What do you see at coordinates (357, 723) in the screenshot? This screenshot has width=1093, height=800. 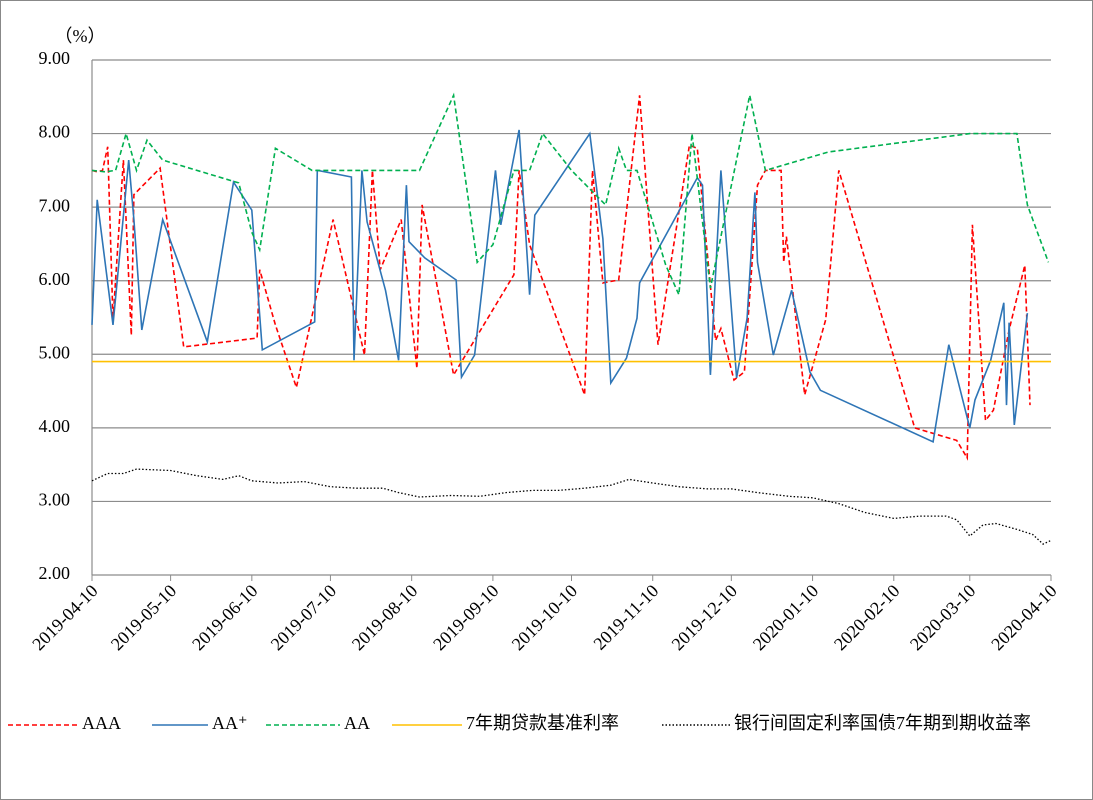 I see `legend-label: AA` at bounding box center [357, 723].